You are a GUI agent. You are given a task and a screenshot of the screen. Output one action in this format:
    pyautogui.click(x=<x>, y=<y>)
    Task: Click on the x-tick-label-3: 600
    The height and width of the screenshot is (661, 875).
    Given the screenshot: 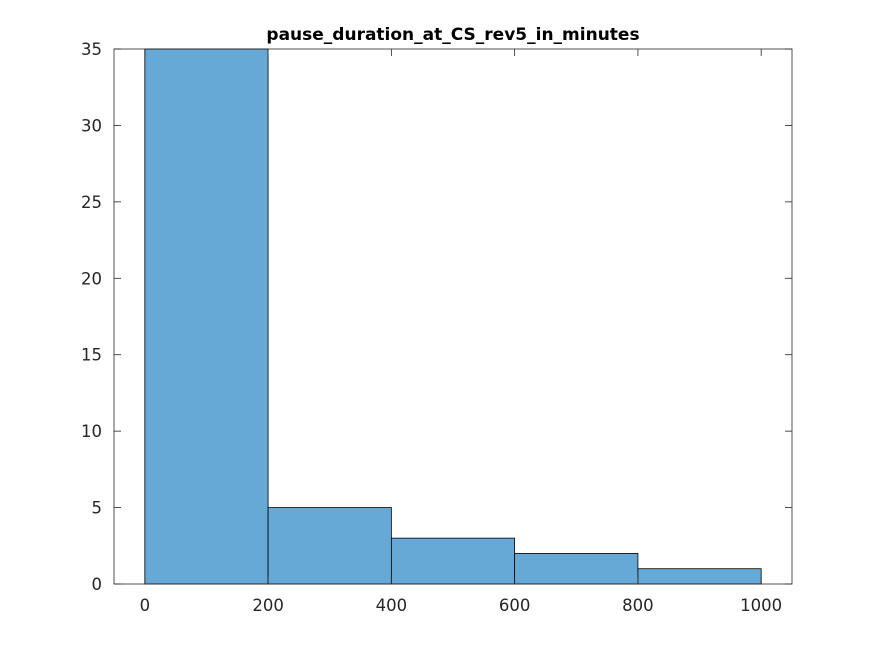 What is the action you would take?
    pyautogui.click(x=515, y=605)
    